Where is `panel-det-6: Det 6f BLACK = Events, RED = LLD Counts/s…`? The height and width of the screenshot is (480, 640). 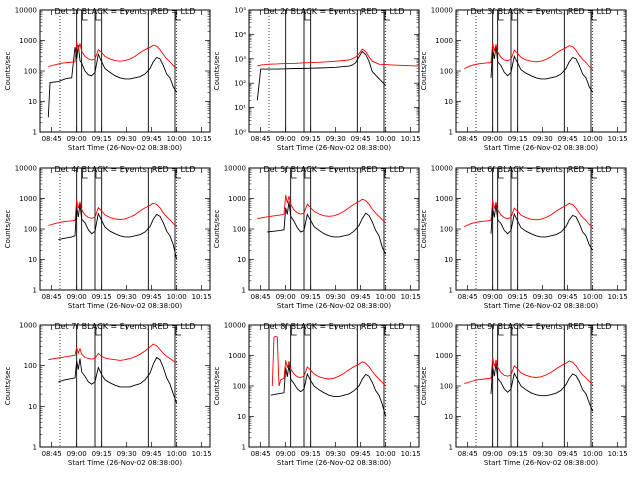
panel-det-6: Det 6f BLACK = Events, RED = LLD Counts/s… is located at coordinates (524, 238).